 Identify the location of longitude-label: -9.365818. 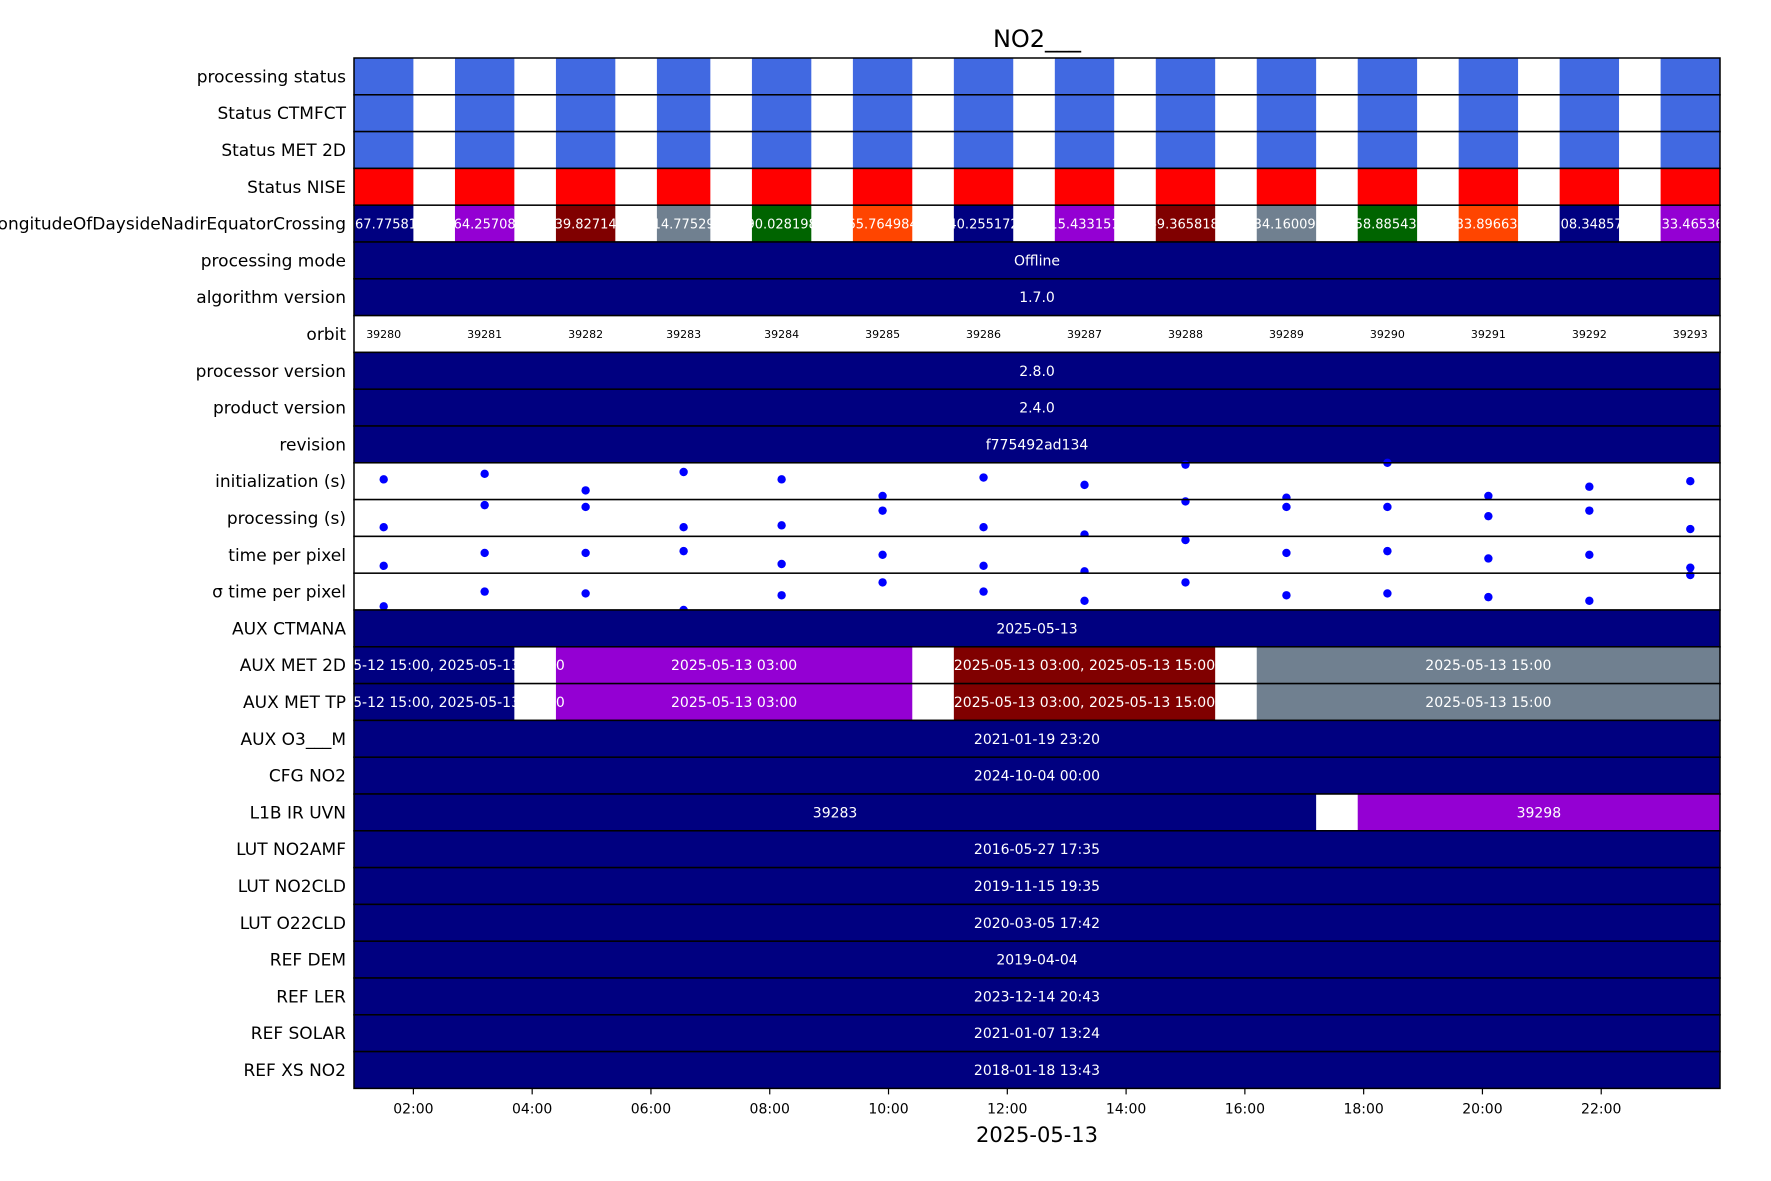
(1185, 225).